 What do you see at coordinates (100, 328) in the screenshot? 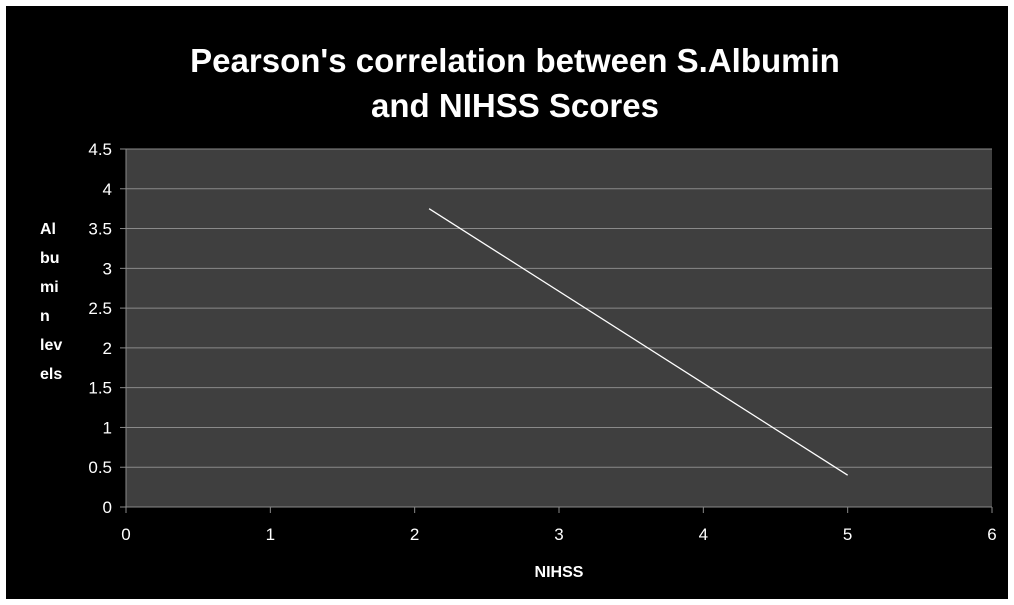
I see `y-tick-labels: 0 0.5 1 1.5 2 2.5 3 3.5 4 4.5` at bounding box center [100, 328].